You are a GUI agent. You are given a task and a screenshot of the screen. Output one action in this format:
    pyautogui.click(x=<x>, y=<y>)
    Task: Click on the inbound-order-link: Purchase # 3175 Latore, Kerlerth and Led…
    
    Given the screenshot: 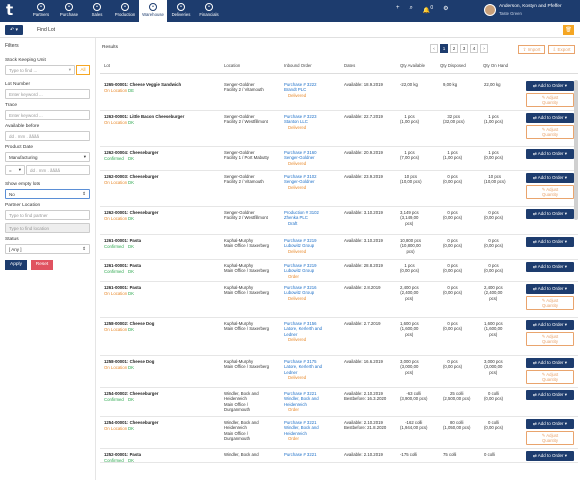 What is the action you would take?
    pyautogui.click(x=303, y=367)
    